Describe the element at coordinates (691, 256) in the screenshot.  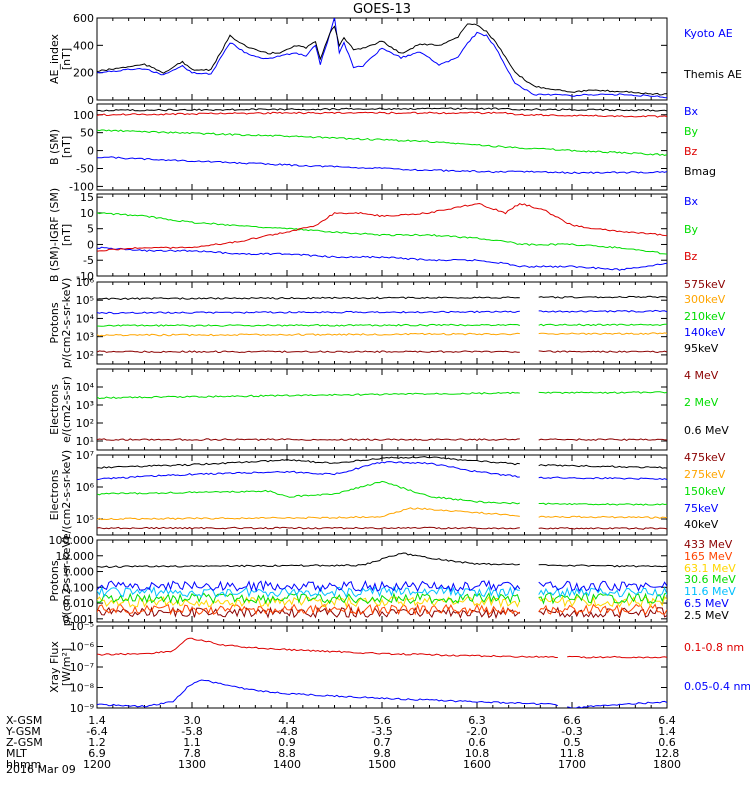
I see `legend-entry: Bz` at that location.